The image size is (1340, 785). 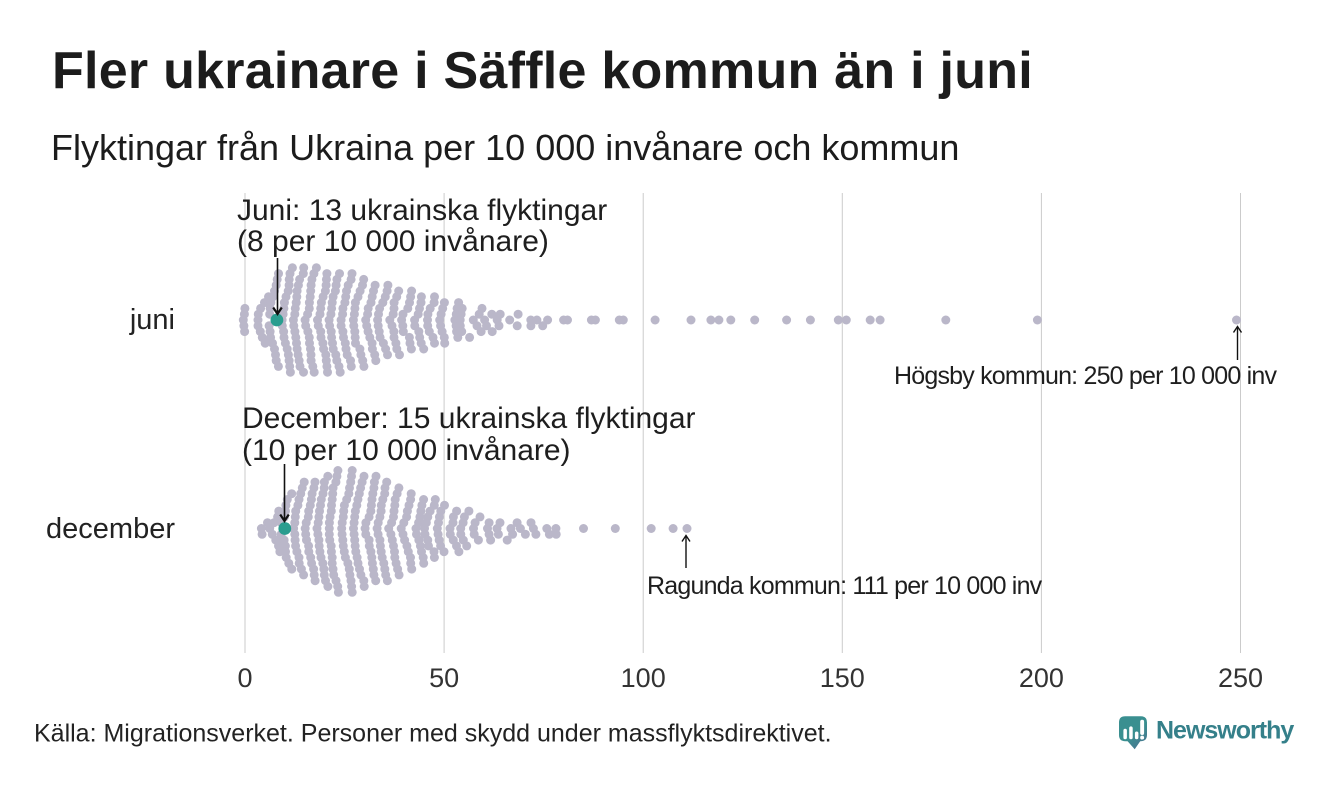 I want to click on svg-text: december, so click(x=110, y=529).